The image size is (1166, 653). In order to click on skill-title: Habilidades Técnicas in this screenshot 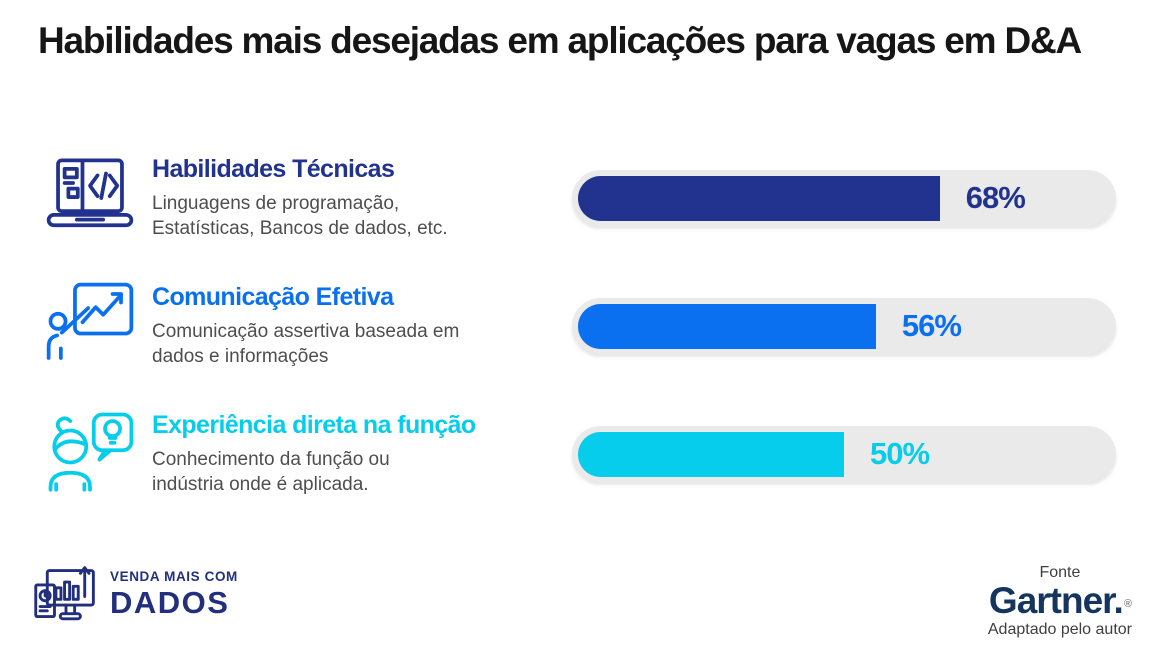, I will do `click(273, 168)`.